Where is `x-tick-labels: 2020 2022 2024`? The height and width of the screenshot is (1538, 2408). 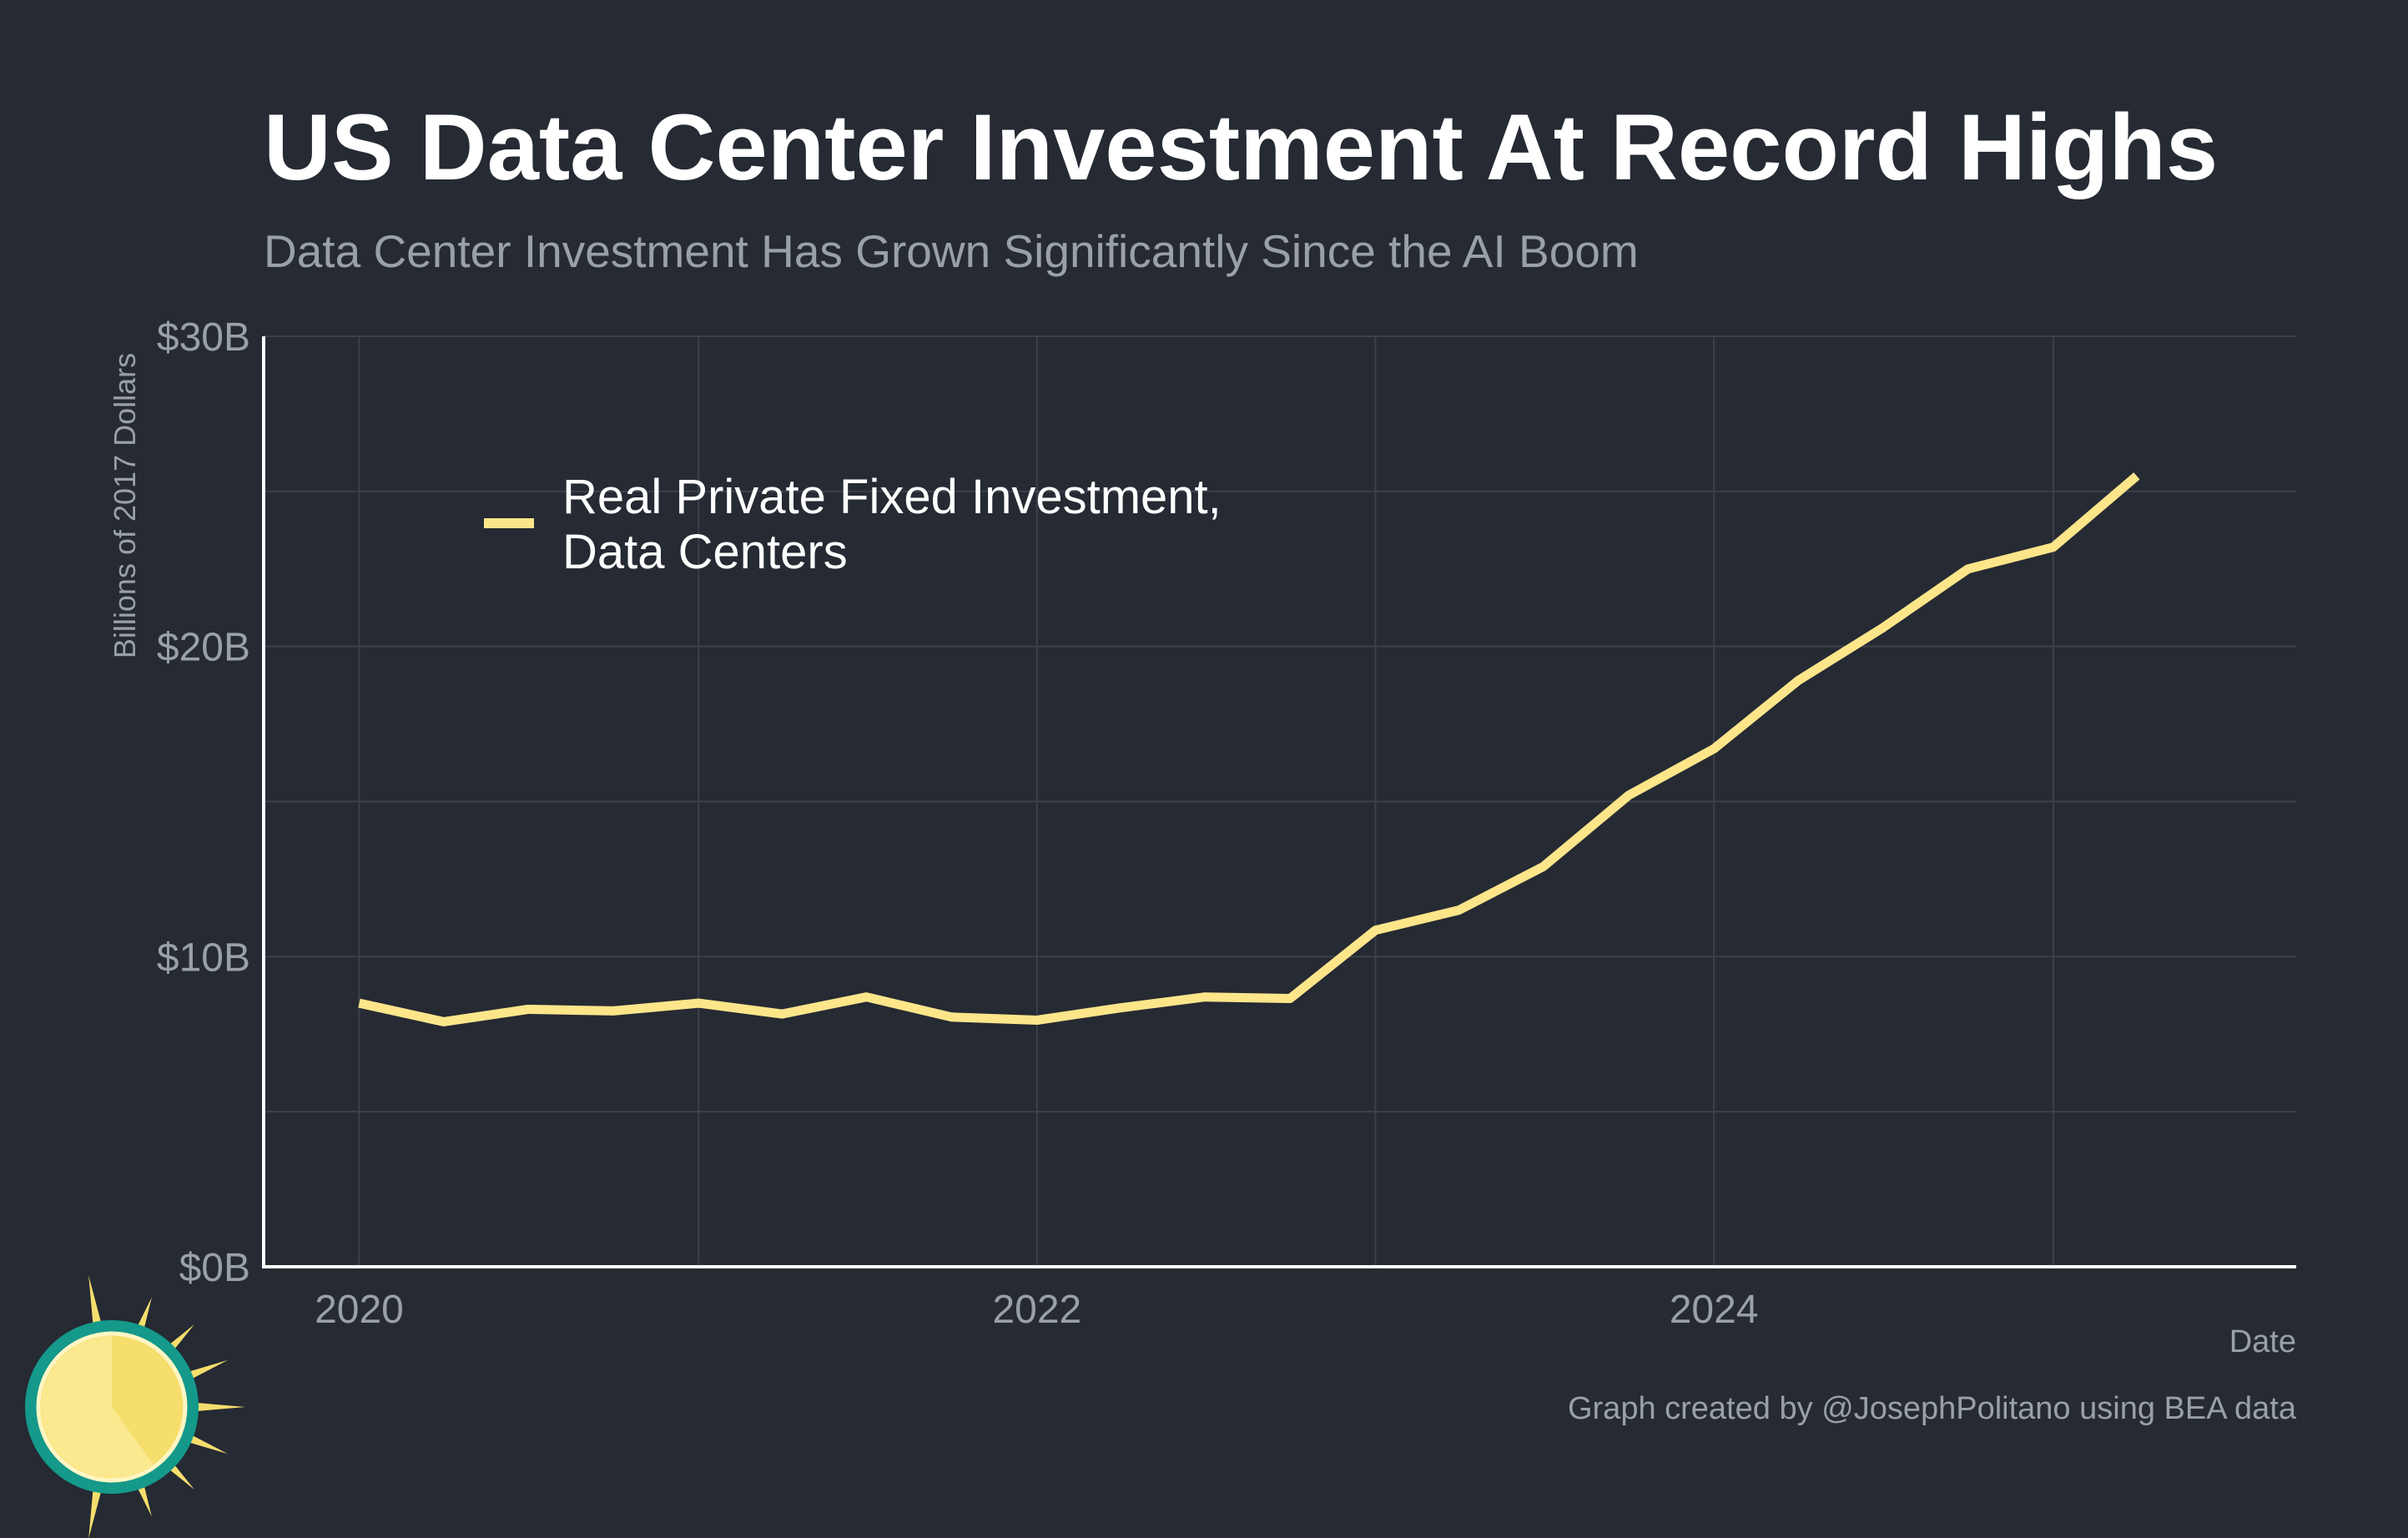 x-tick-labels: 2020 2022 2024 is located at coordinates (1036, 1310).